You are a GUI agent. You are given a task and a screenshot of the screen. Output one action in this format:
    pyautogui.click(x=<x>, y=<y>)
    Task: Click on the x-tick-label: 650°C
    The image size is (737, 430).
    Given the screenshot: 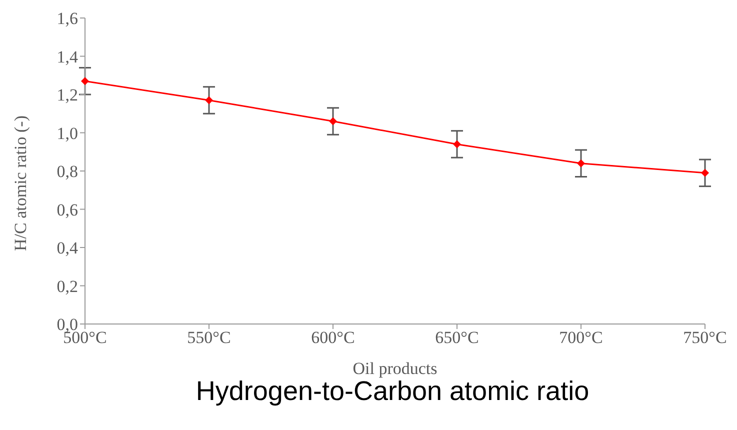 What is the action you would take?
    pyautogui.click(x=457, y=338)
    